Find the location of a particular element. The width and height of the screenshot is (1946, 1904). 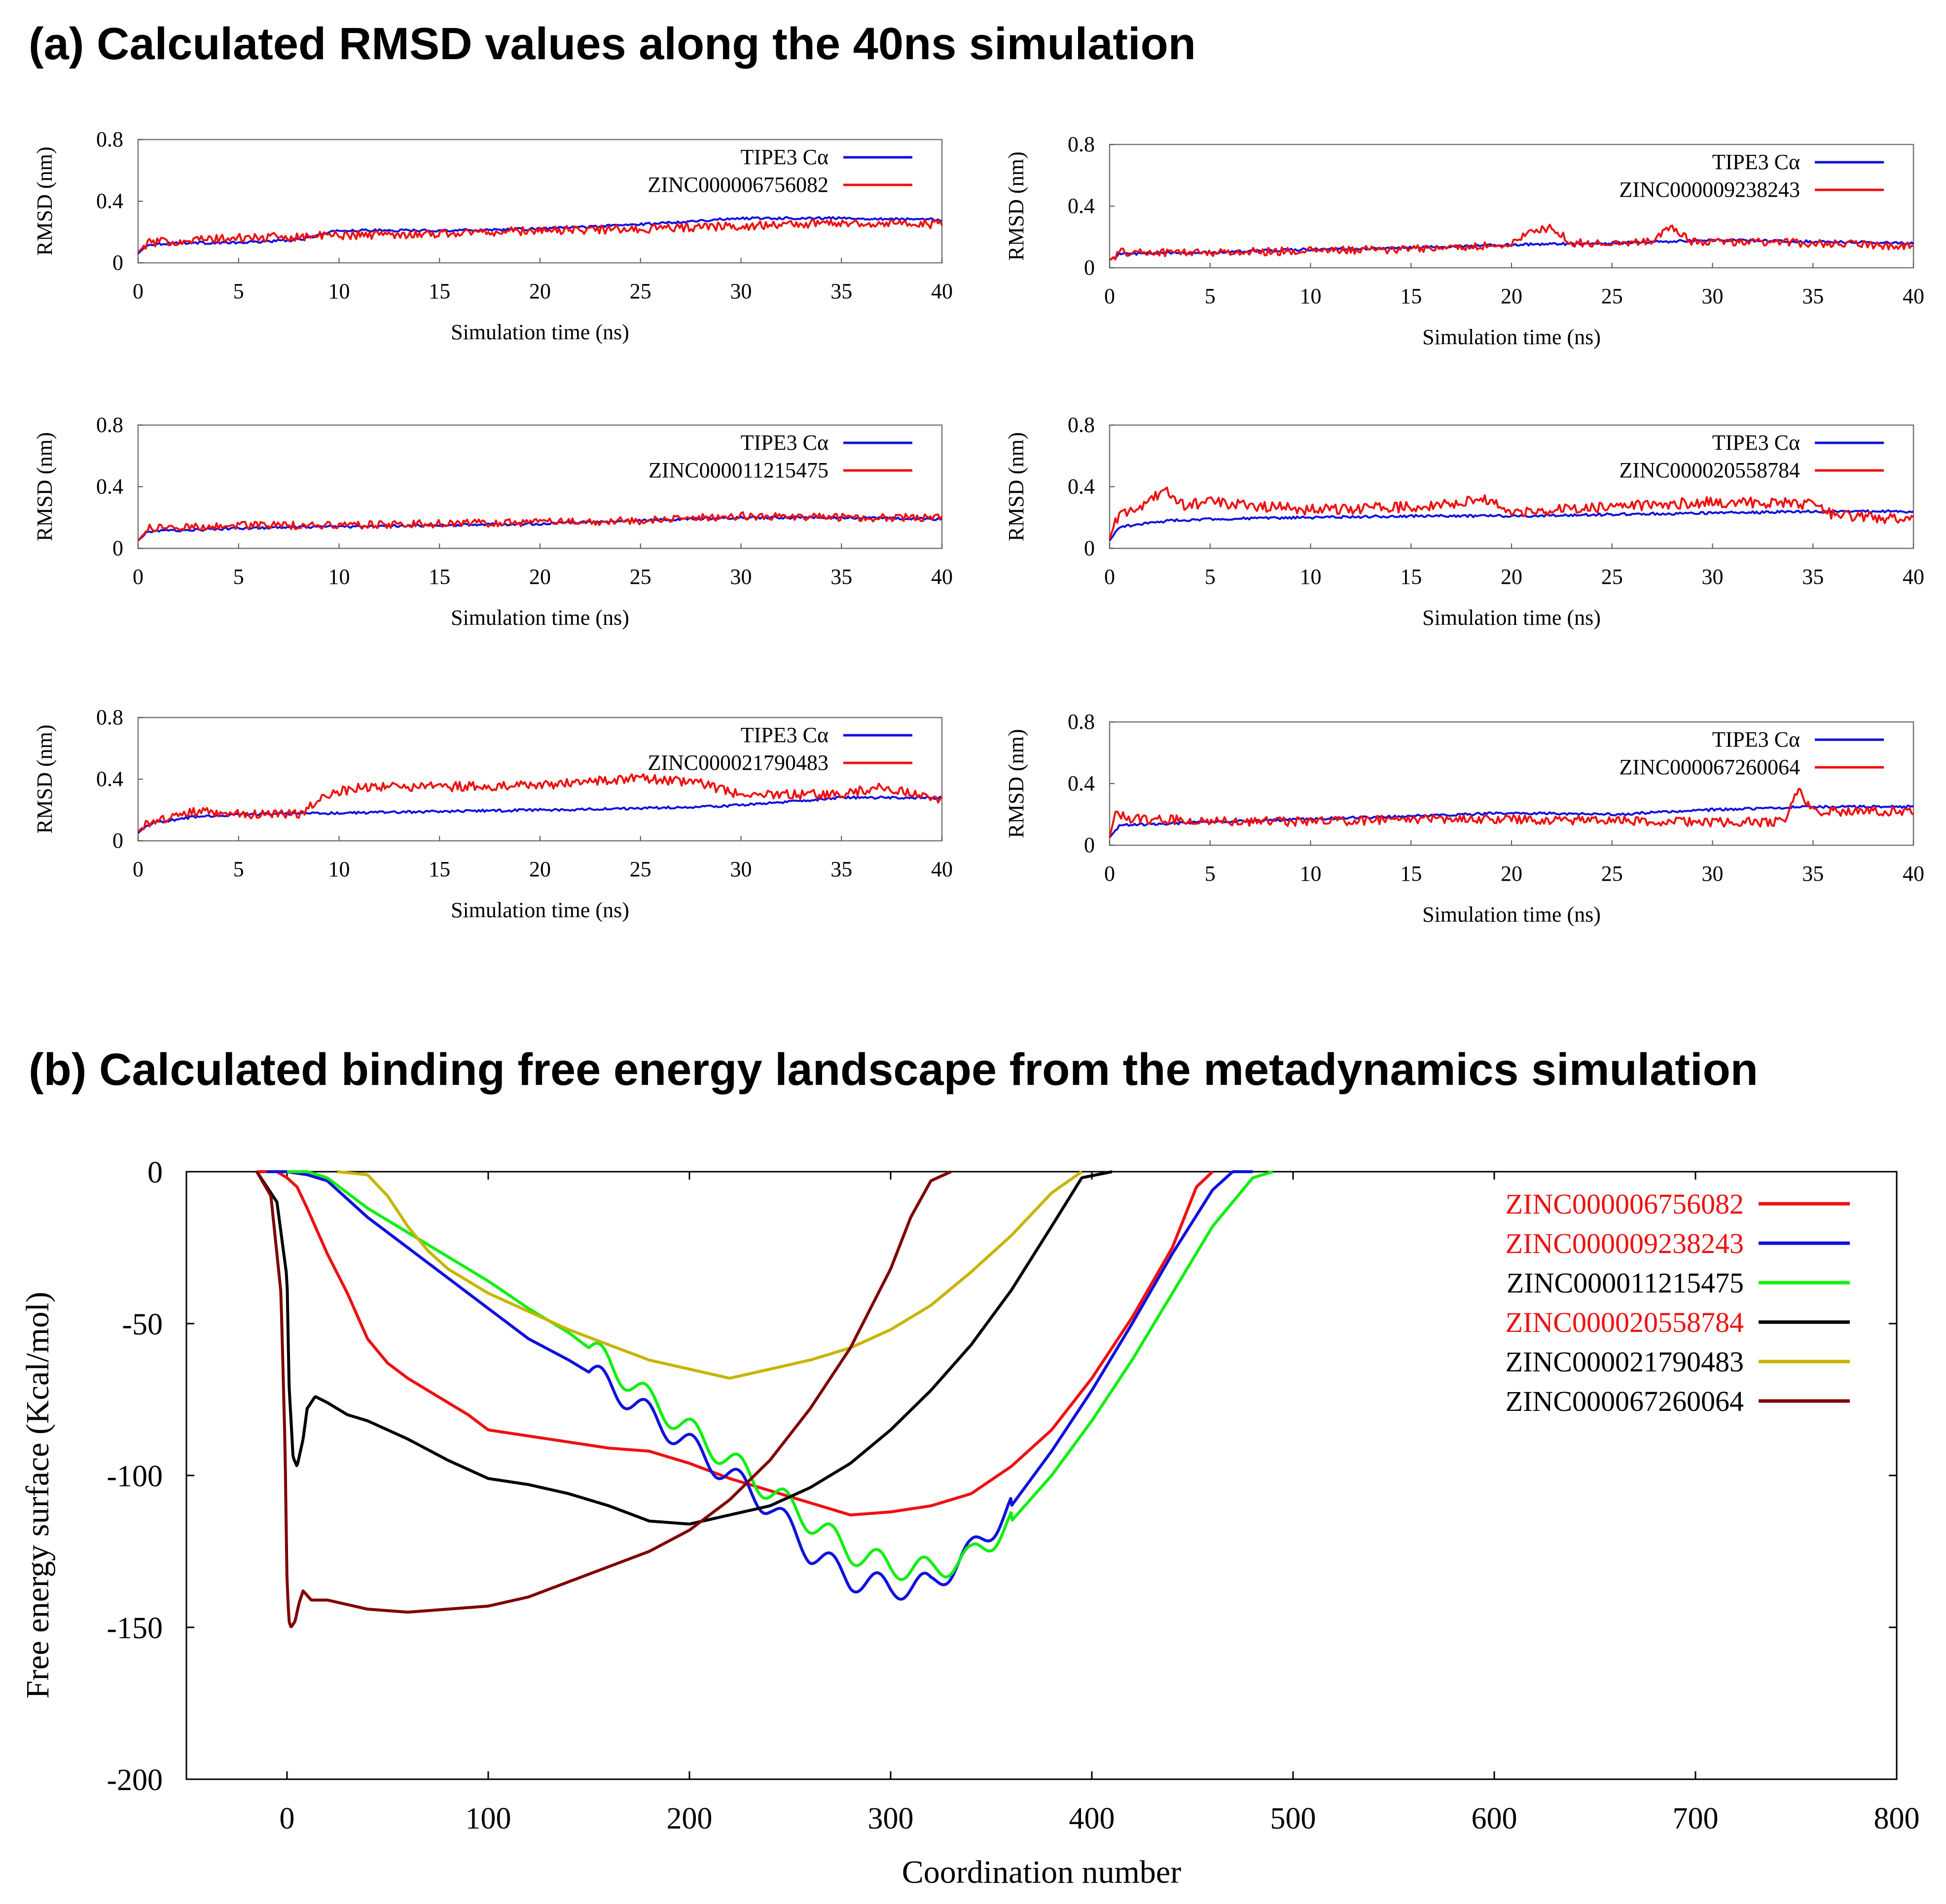

y-tick-label: -150 is located at coordinates (135, 1628).